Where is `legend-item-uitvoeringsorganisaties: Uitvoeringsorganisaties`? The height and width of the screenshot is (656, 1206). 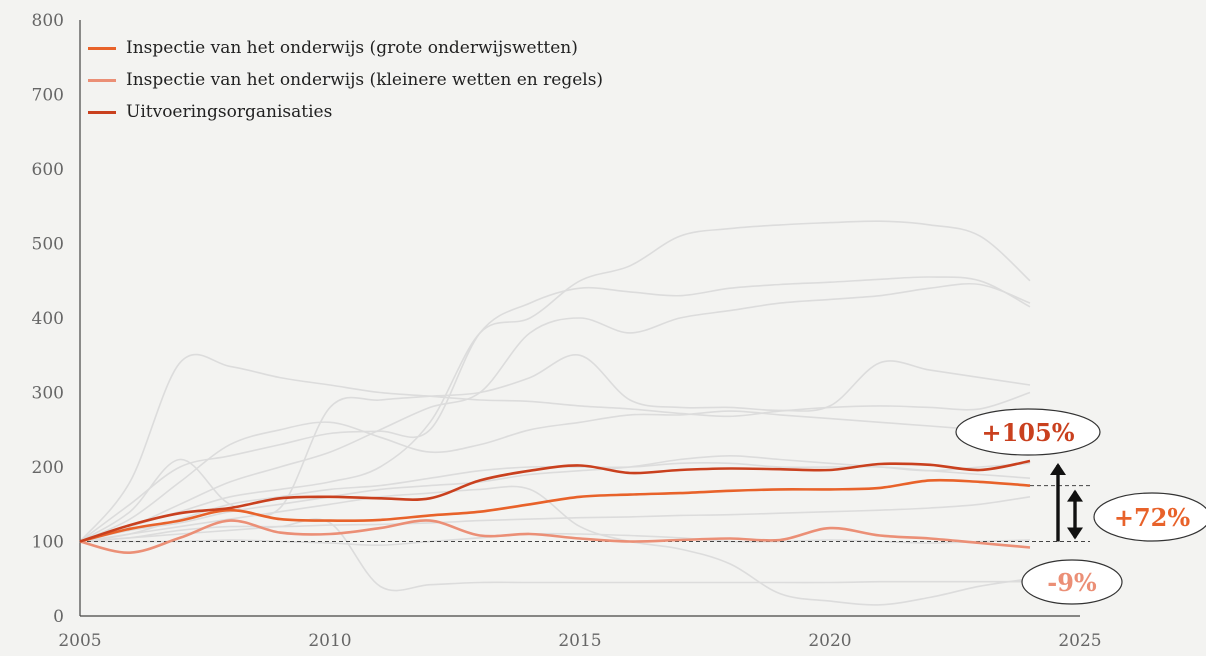 legend-item-uitvoeringsorganisaties: Uitvoeringsorganisaties is located at coordinates (345, 112).